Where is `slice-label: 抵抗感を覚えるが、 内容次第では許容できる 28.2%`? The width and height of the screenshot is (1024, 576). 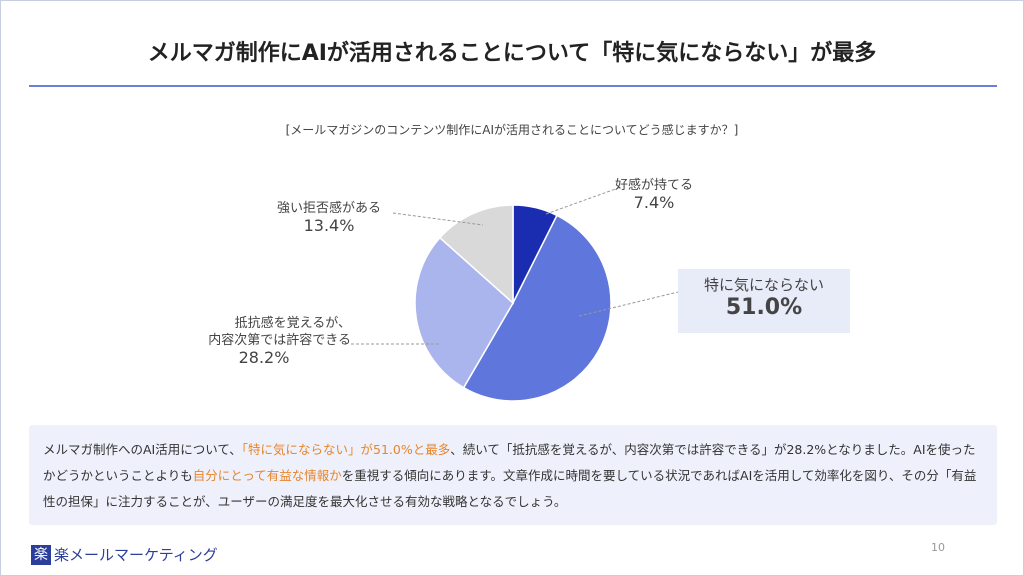 slice-label: 抵抗感を覚えるが、 内容次第では許容できる 28.2% is located at coordinates (261, 340).